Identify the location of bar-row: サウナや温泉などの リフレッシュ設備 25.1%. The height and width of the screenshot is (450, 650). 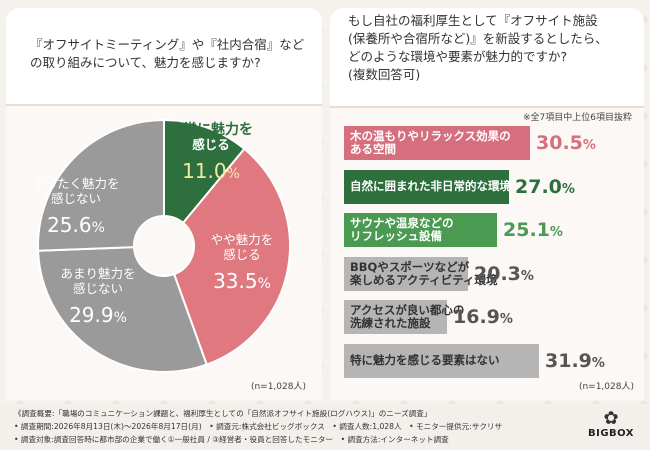
(489, 230).